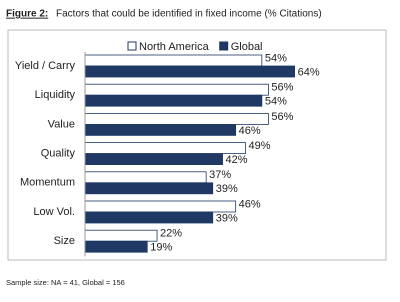  Describe the element at coordinates (55, 95) in the screenshot. I see `category-label: Liquidity` at that location.